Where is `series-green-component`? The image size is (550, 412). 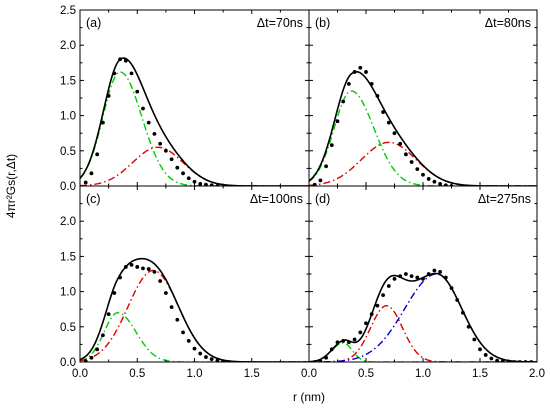 series-green-component is located at coordinates (194, 128).